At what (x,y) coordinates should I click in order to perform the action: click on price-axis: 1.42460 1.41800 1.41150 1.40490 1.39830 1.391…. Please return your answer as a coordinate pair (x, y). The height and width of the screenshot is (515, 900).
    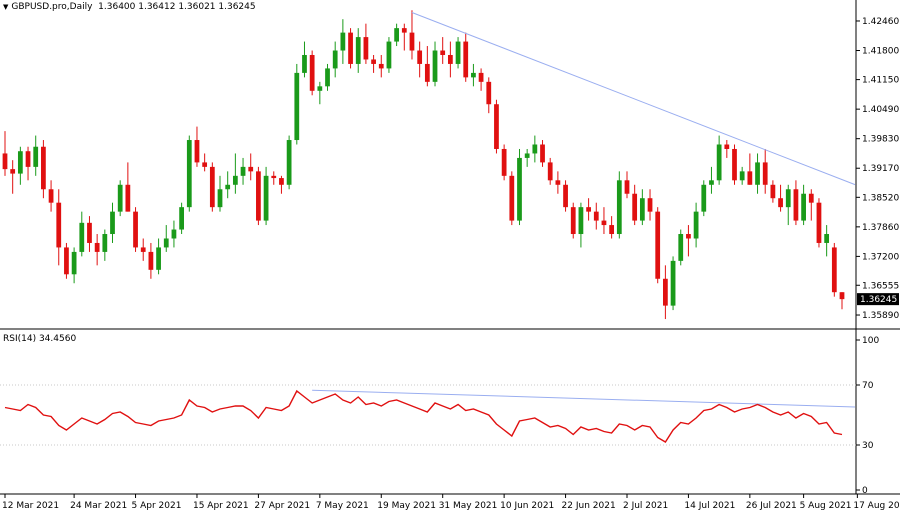
    Looking at the image, I should click on (877, 169).